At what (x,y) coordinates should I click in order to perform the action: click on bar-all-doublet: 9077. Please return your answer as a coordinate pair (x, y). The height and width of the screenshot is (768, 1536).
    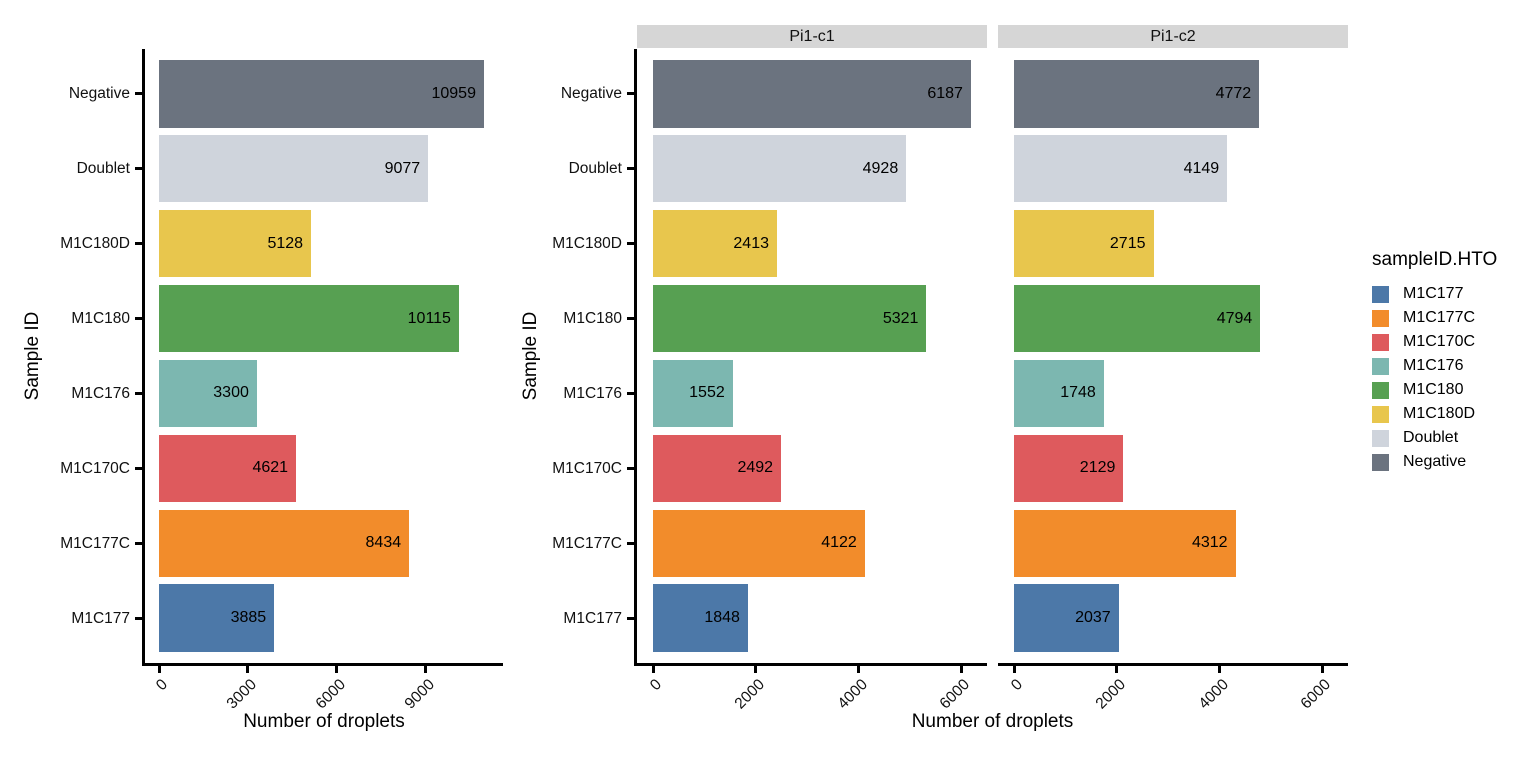
    Looking at the image, I should click on (294, 169).